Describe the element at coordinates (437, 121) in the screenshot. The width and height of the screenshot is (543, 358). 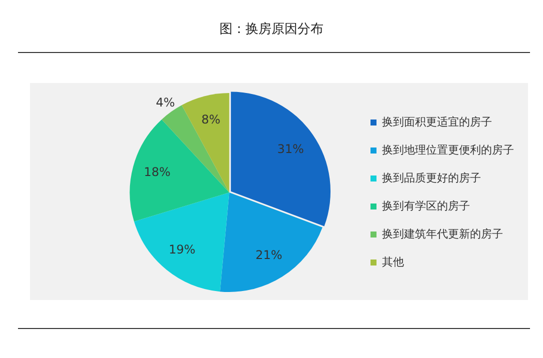
I see `legend-label: 换到面积更适宜的房子` at that location.